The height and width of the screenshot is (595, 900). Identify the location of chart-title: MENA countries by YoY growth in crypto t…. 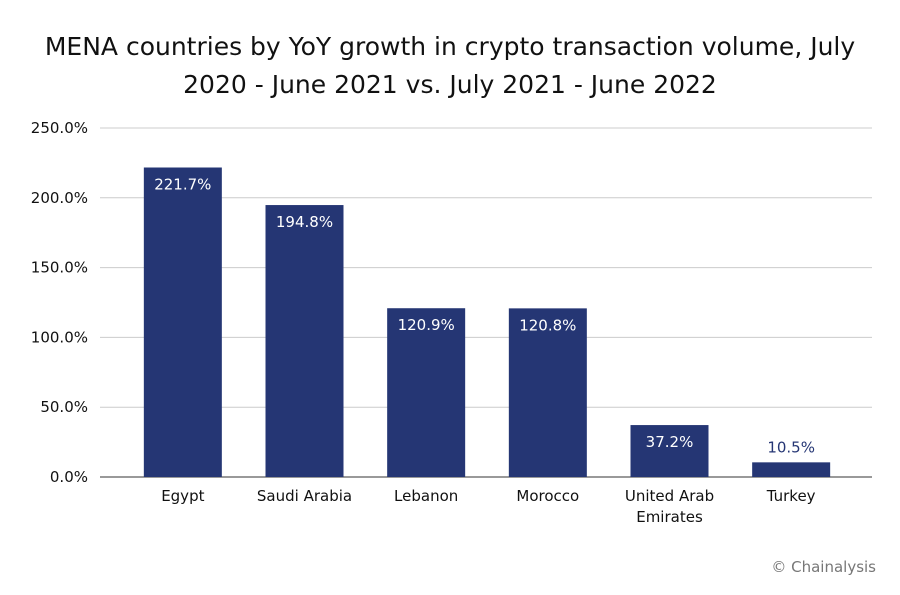
(450, 65).